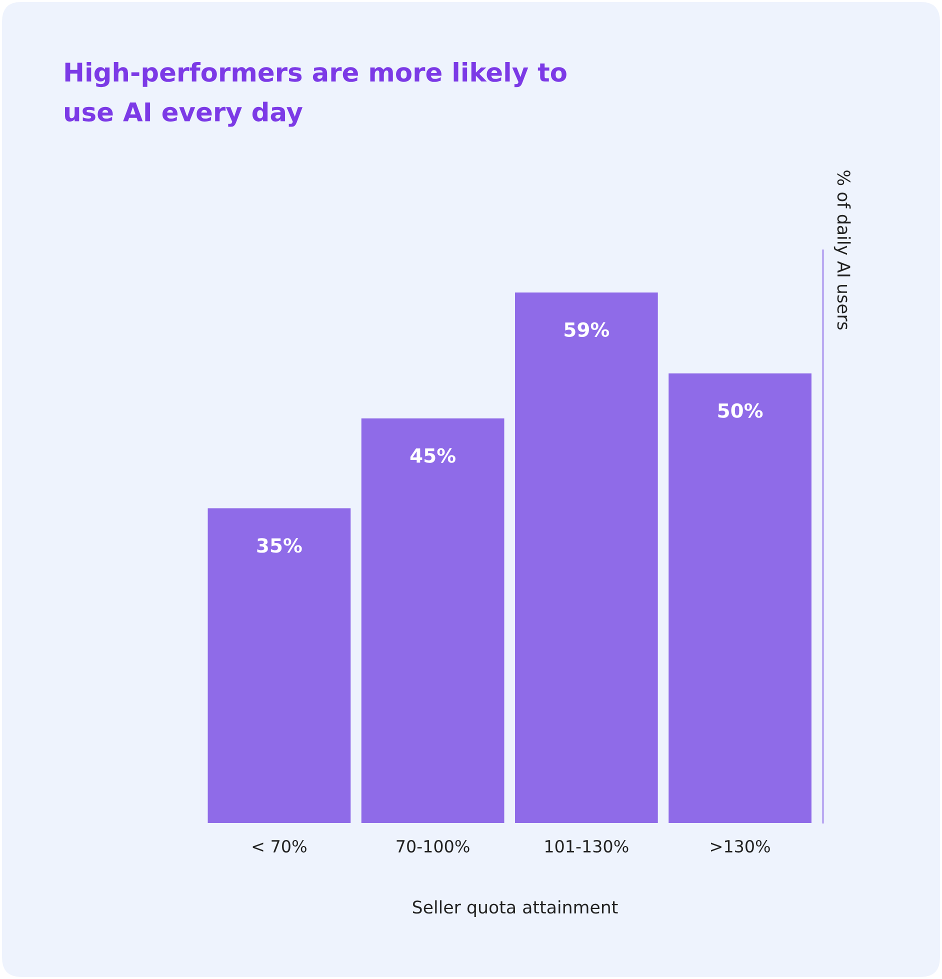  What do you see at coordinates (740, 846) in the screenshot?
I see `x-tick-label: >130%` at bounding box center [740, 846].